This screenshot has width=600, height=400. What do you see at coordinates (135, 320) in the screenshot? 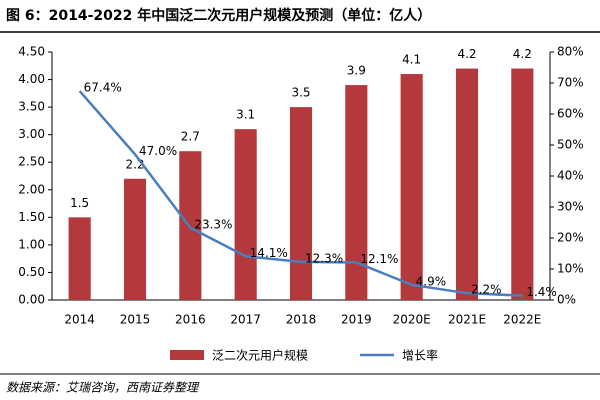
I see `x-tick-label: 2015` at bounding box center [135, 320].